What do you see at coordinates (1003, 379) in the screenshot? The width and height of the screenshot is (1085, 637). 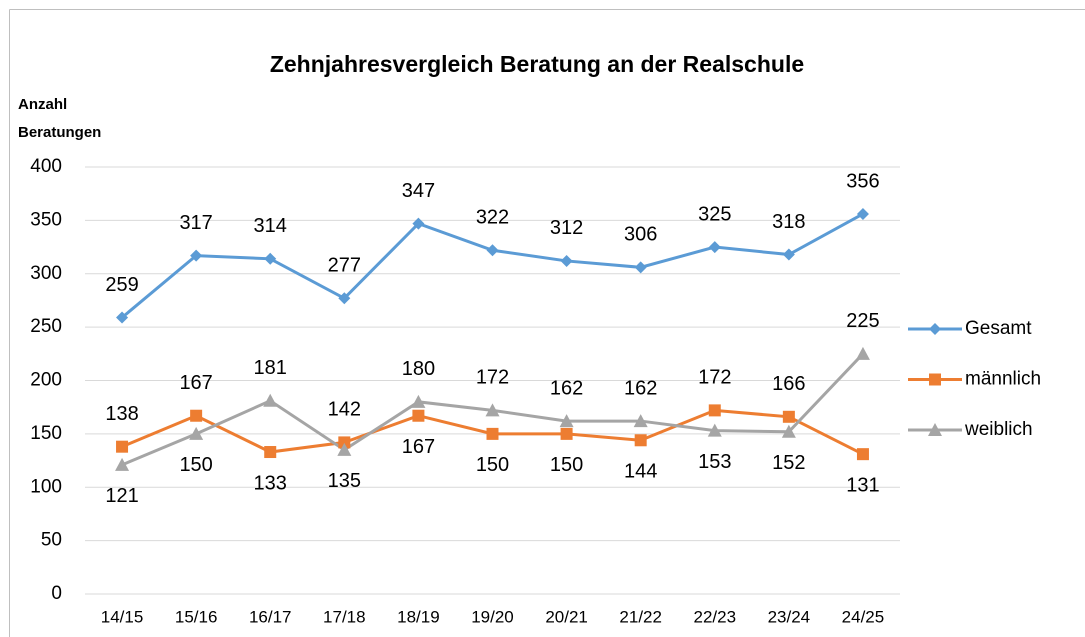 I see `legend-label: männlich` at bounding box center [1003, 379].